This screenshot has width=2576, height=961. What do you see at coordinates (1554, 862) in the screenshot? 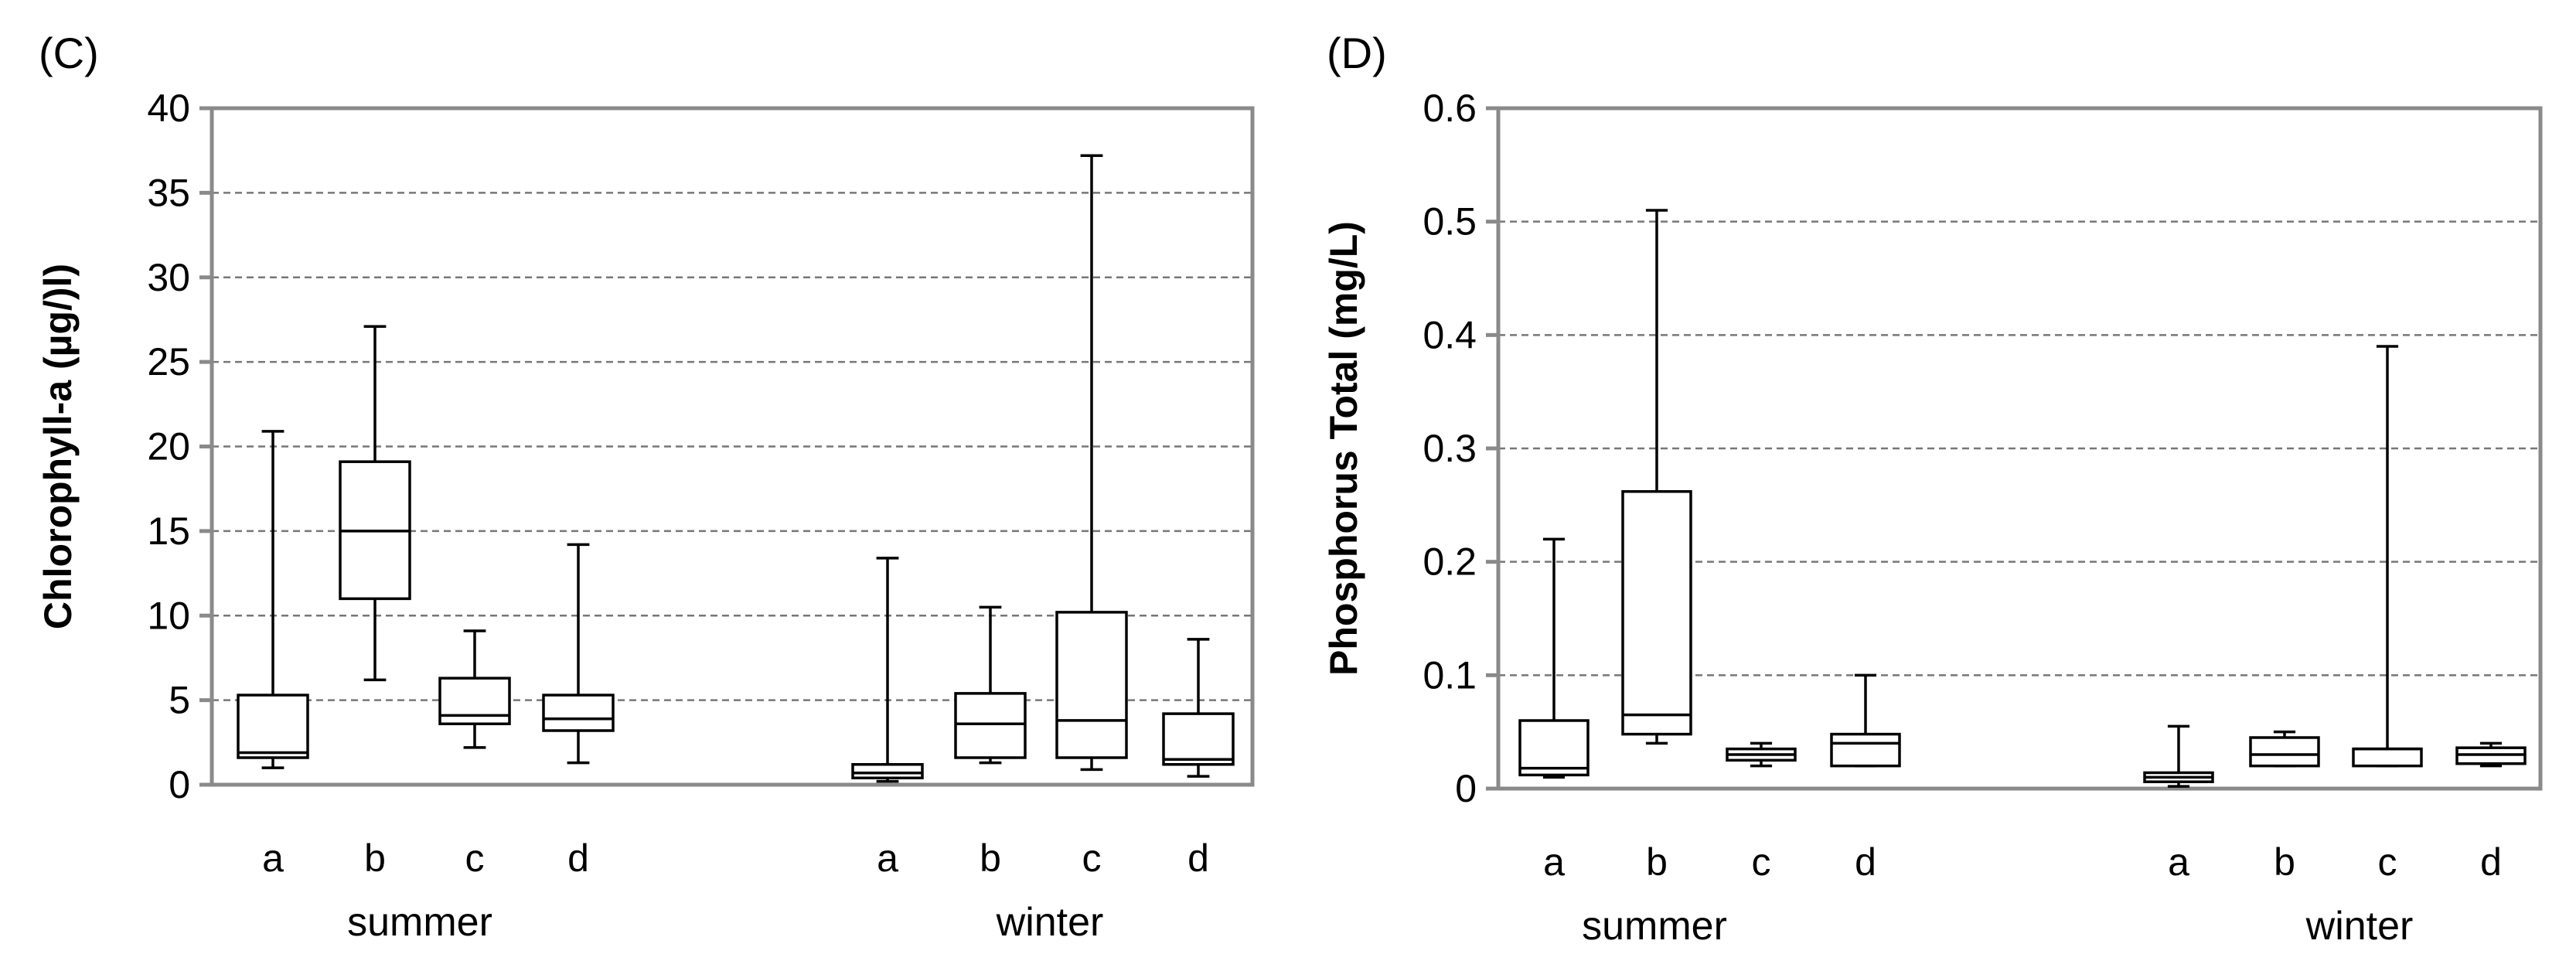
I see `panel-1-summer-a-category-label: a` at bounding box center [1554, 862].